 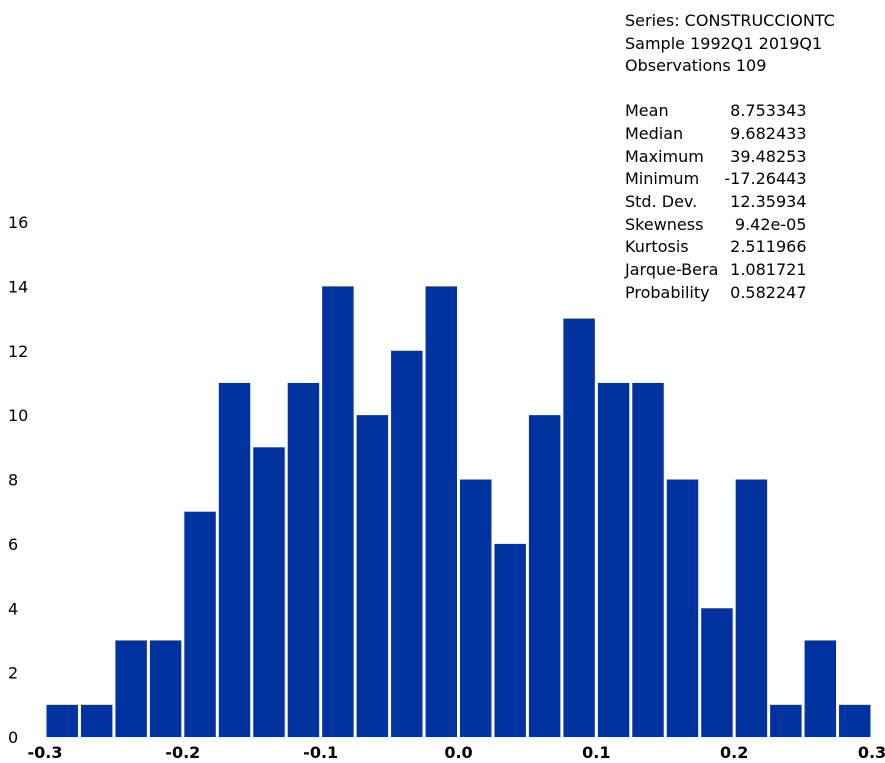 I want to click on stat-label: Std. Dev., so click(x=661, y=201).